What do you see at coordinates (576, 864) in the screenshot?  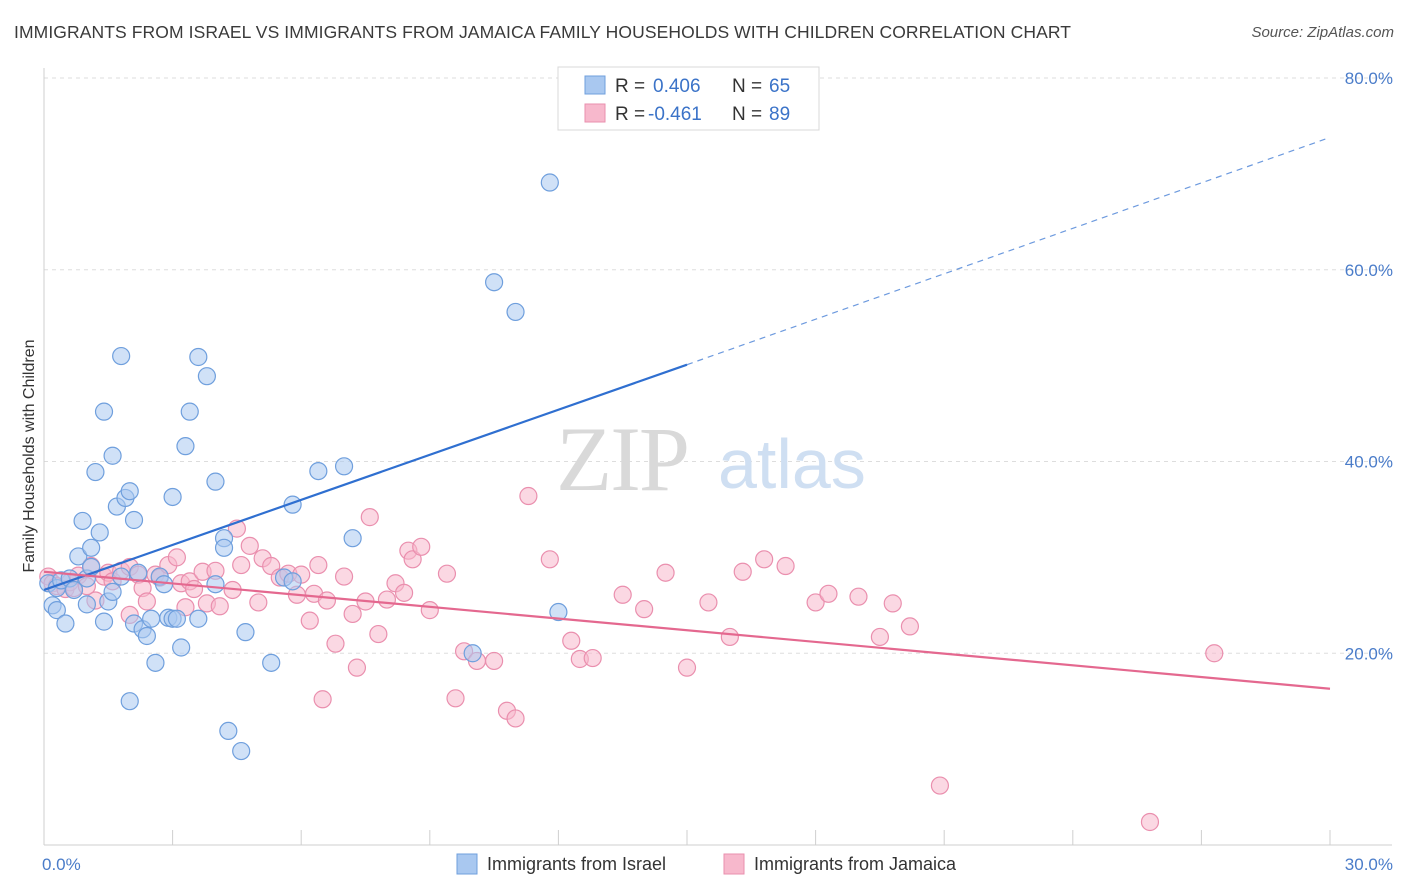 I see `bottom-legend-label-israel: Immigrants from Israel` at bounding box center [576, 864].